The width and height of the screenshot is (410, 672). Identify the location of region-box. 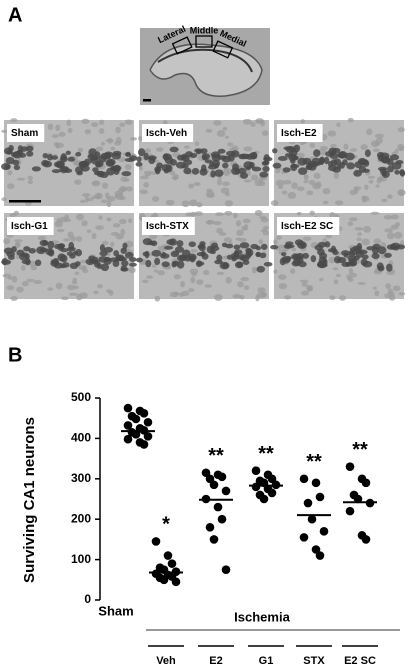
(182, 45).